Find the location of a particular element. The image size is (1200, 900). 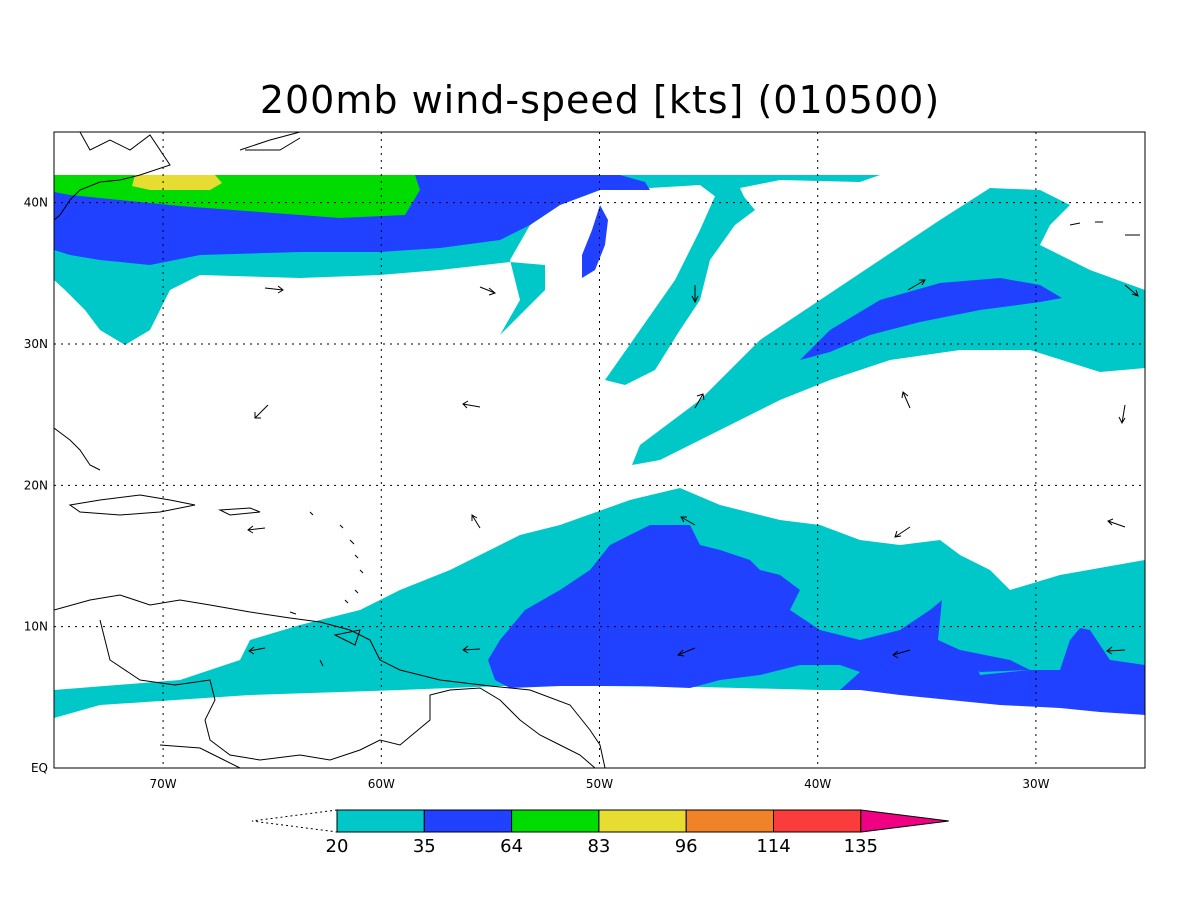

colorbar-level-label: 20 is located at coordinates (337, 846).